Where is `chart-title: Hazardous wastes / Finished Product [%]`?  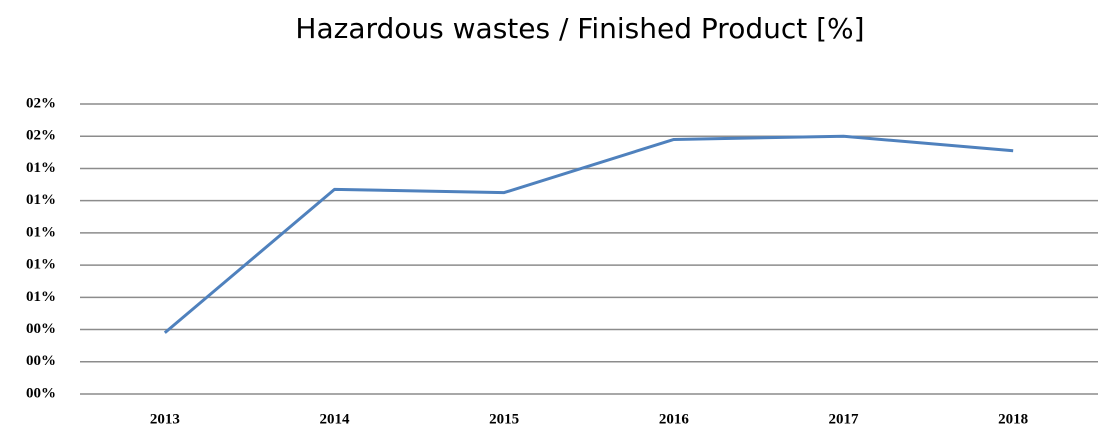 chart-title: Hazardous wastes / Finished Product [%] is located at coordinates (579, 28).